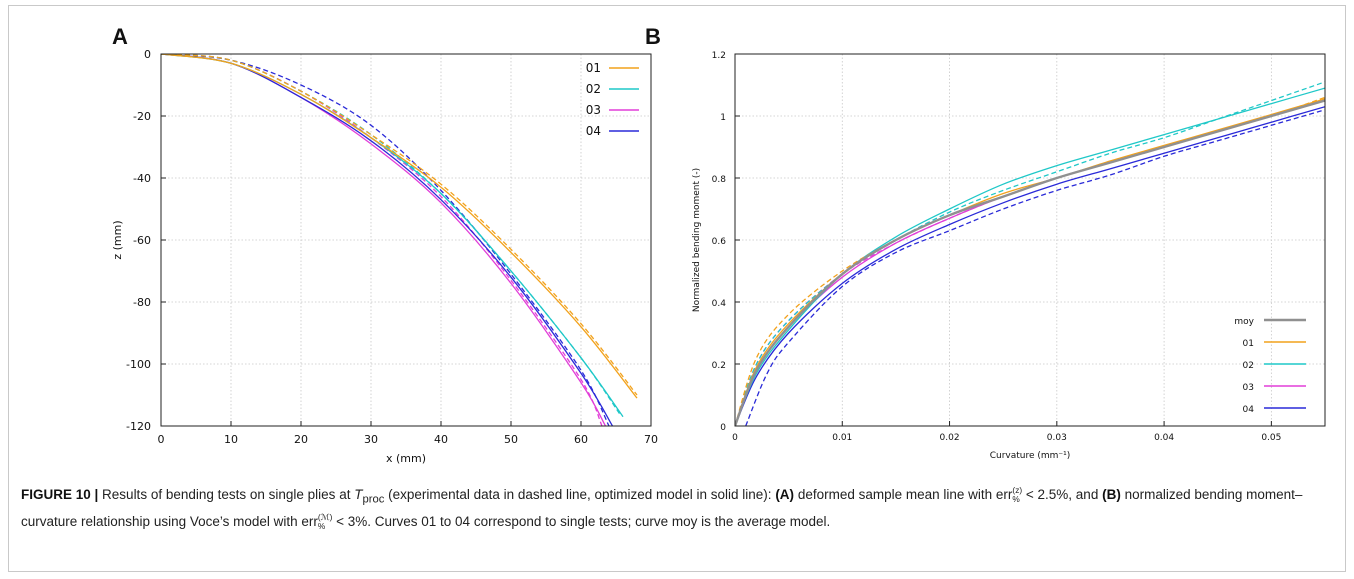 The width and height of the screenshot is (1354, 579). I want to click on caption-err-b-sub: %, so click(321, 525).